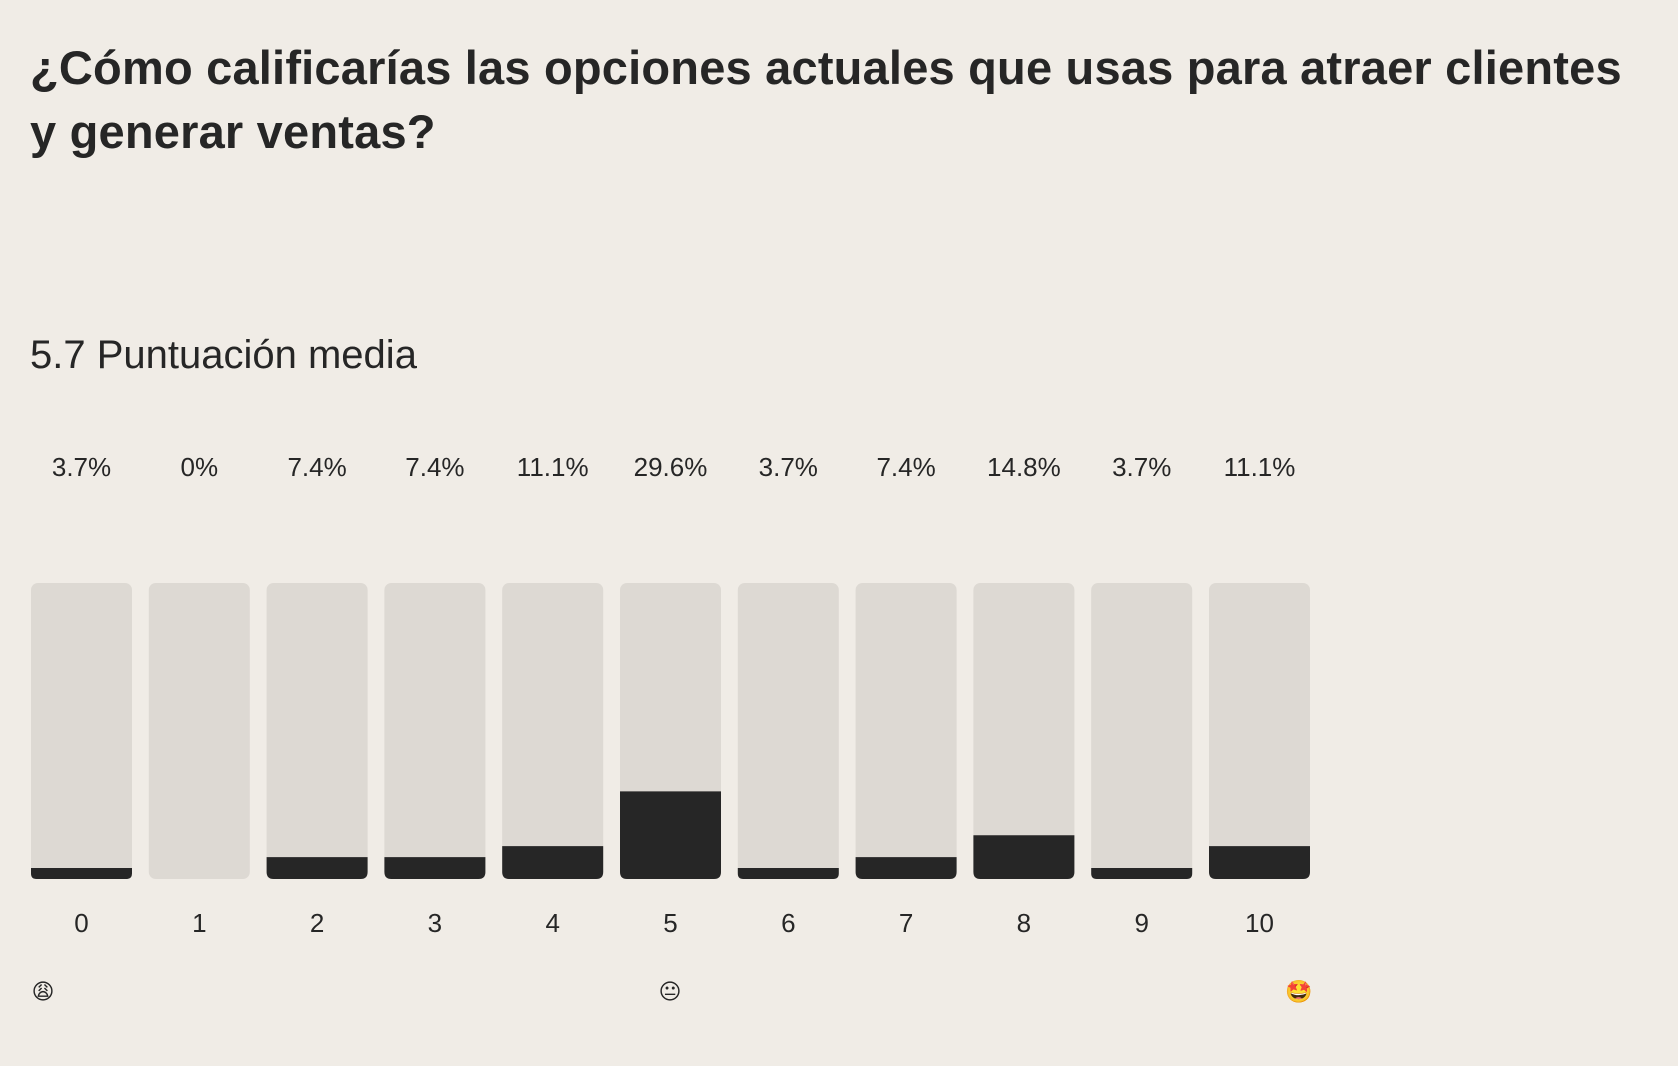 Image resolution: width=1678 pixels, height=1066 pixels. I want to click on category-label: 7, so click(906, 923).